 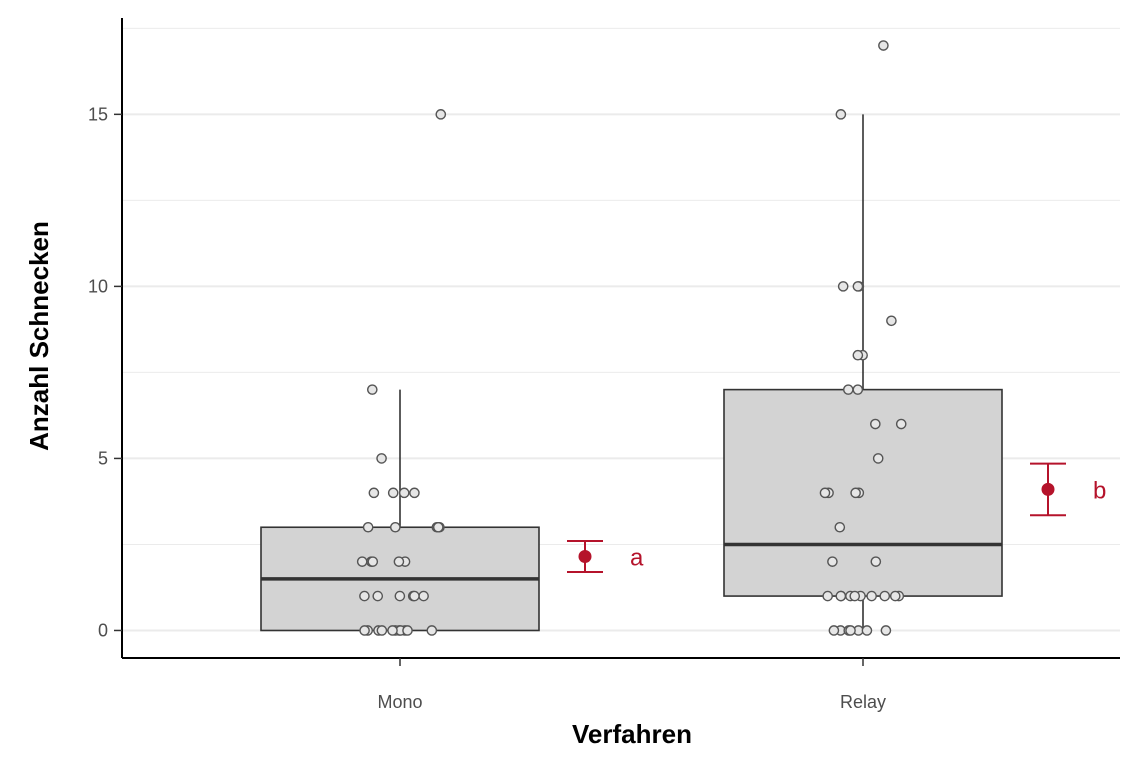 What do you see at coordinates (585, 556) in the screenshot?
I see `mean-point-mono` at bounding box center [585, 556].